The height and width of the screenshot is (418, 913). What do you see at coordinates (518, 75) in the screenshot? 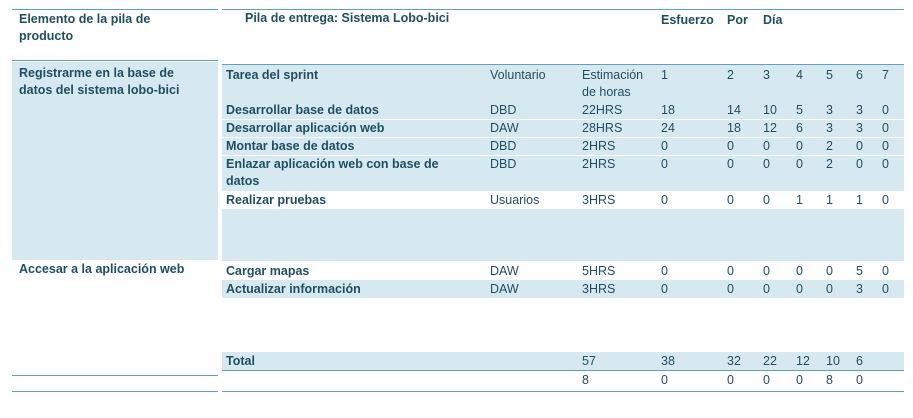
I see `col-voluntario: Voluntario` at bounding box center [518, 75].